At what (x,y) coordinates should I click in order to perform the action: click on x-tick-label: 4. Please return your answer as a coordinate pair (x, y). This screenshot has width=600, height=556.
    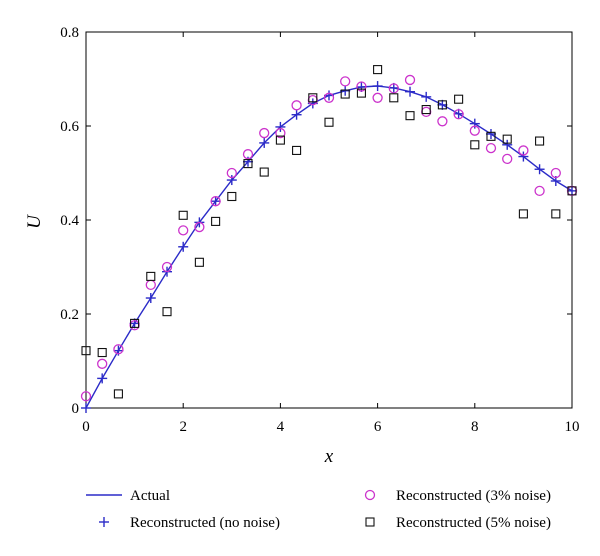
    Looking at the image, I should click on (281, 427).